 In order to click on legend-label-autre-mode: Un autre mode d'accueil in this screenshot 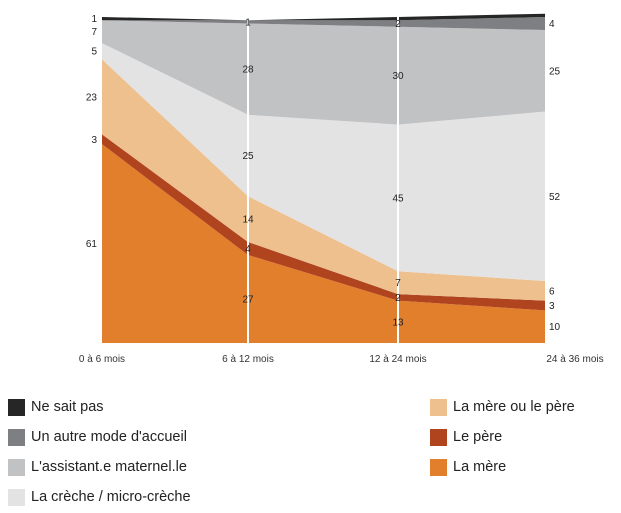, I will do `click(109, 437)`.